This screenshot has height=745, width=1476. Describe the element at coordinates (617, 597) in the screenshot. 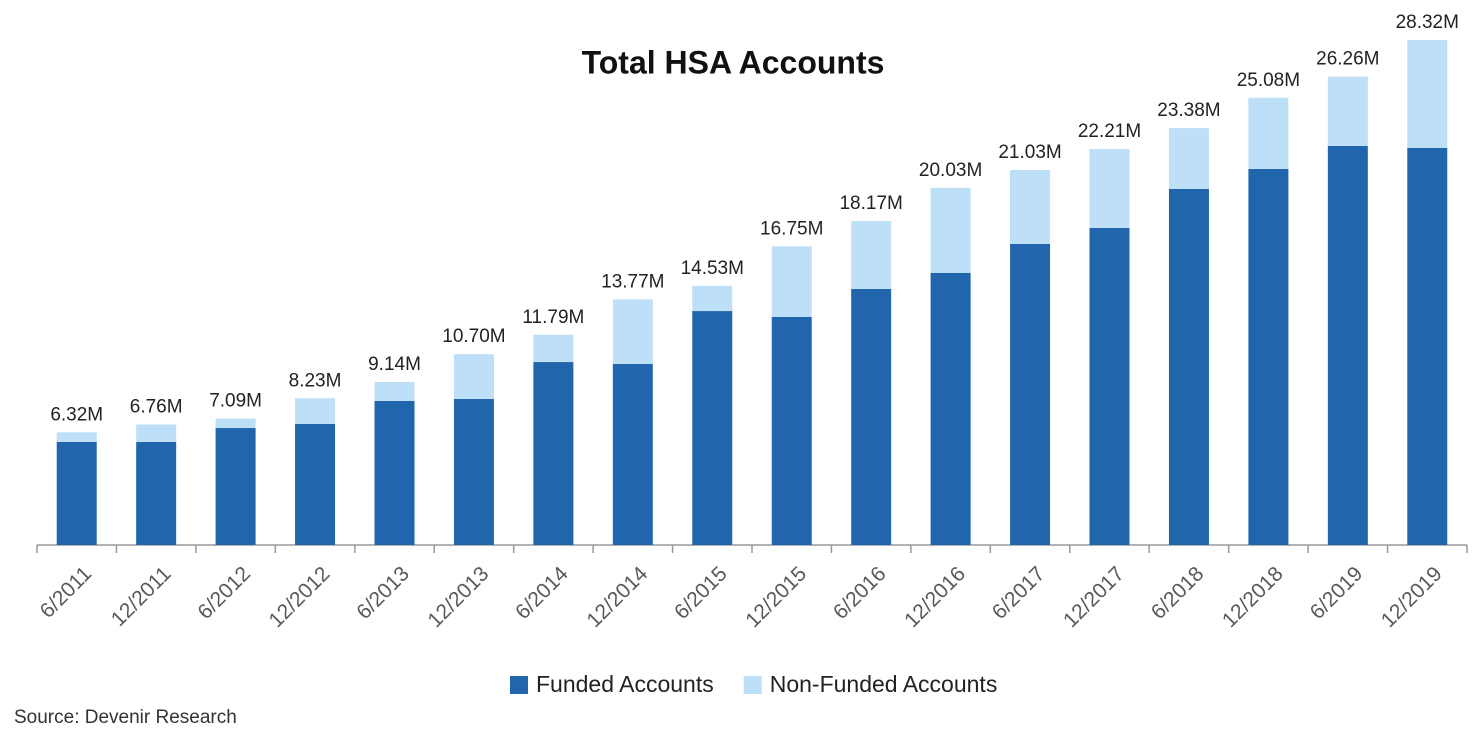

I see `x-tick-label: 12/2014` at that location.